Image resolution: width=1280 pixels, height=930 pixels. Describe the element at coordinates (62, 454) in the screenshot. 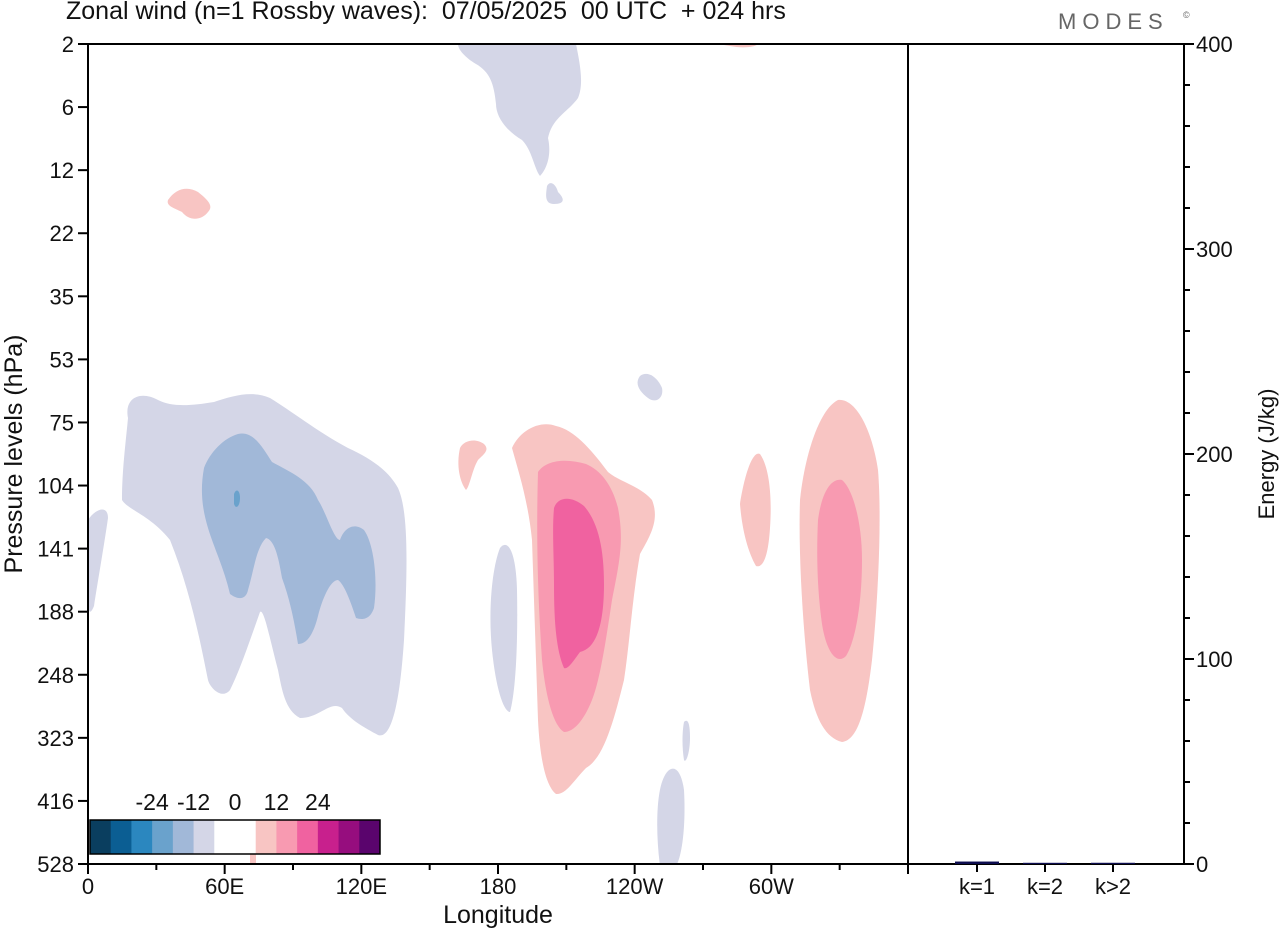

I see `y-axis-left: 2 6 12 22 35 53 75 104 141 188 248 323 416 528` at that location.